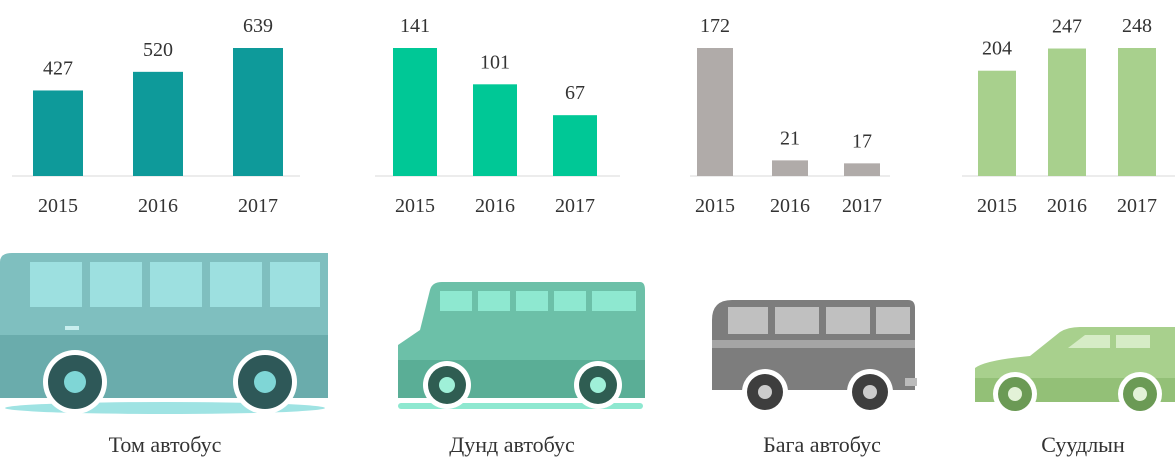  What do you see at coordinates (1075, 371) in the screenshot?
I see `car-icon` at bounding box center [1075, 371].